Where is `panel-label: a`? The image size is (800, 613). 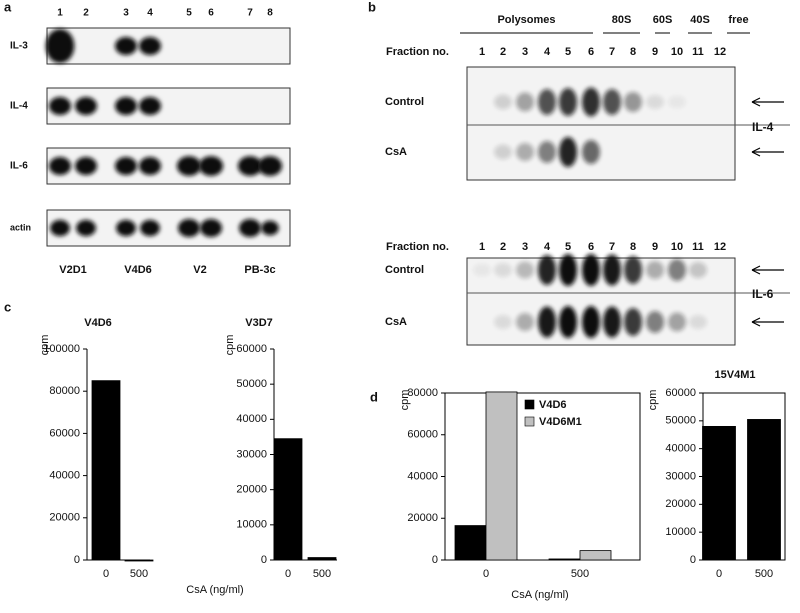
panel-label: a is located at coordinates (8, 7).